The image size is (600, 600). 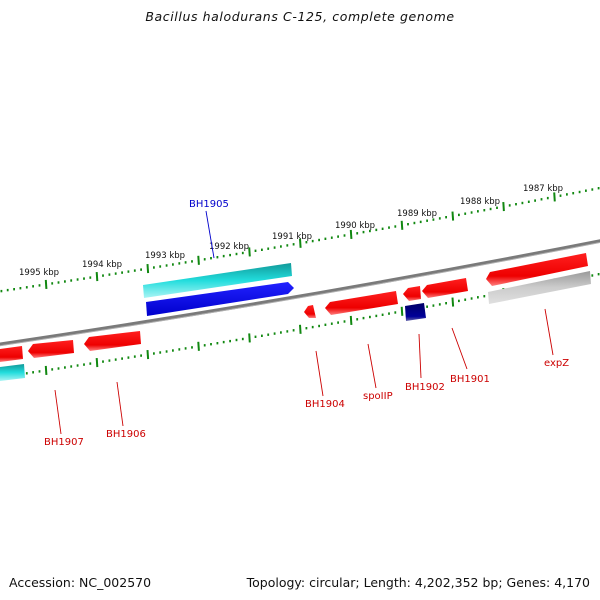 What do you see at coordinates (126, 434) in the screenshot?
I see `label-BH1906: BH1906` at bounding box center [126, 434].